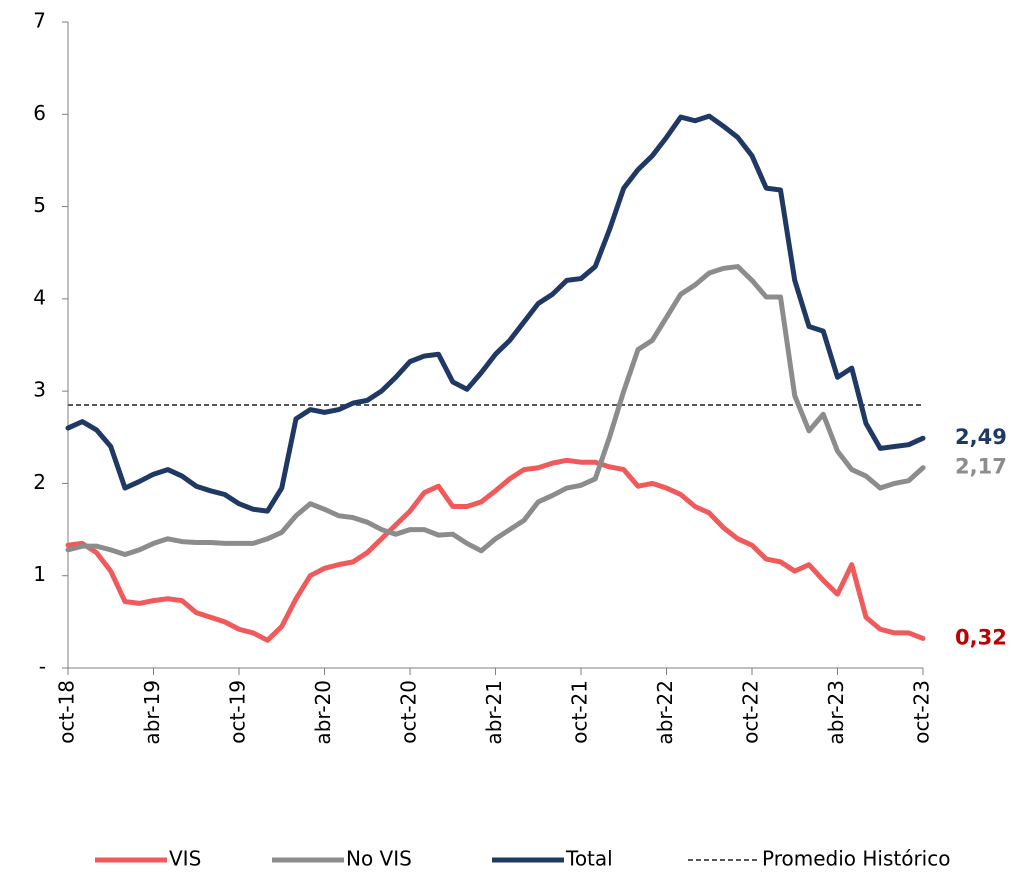  I want to click on y-tick-label: 1, so click(39, 574).